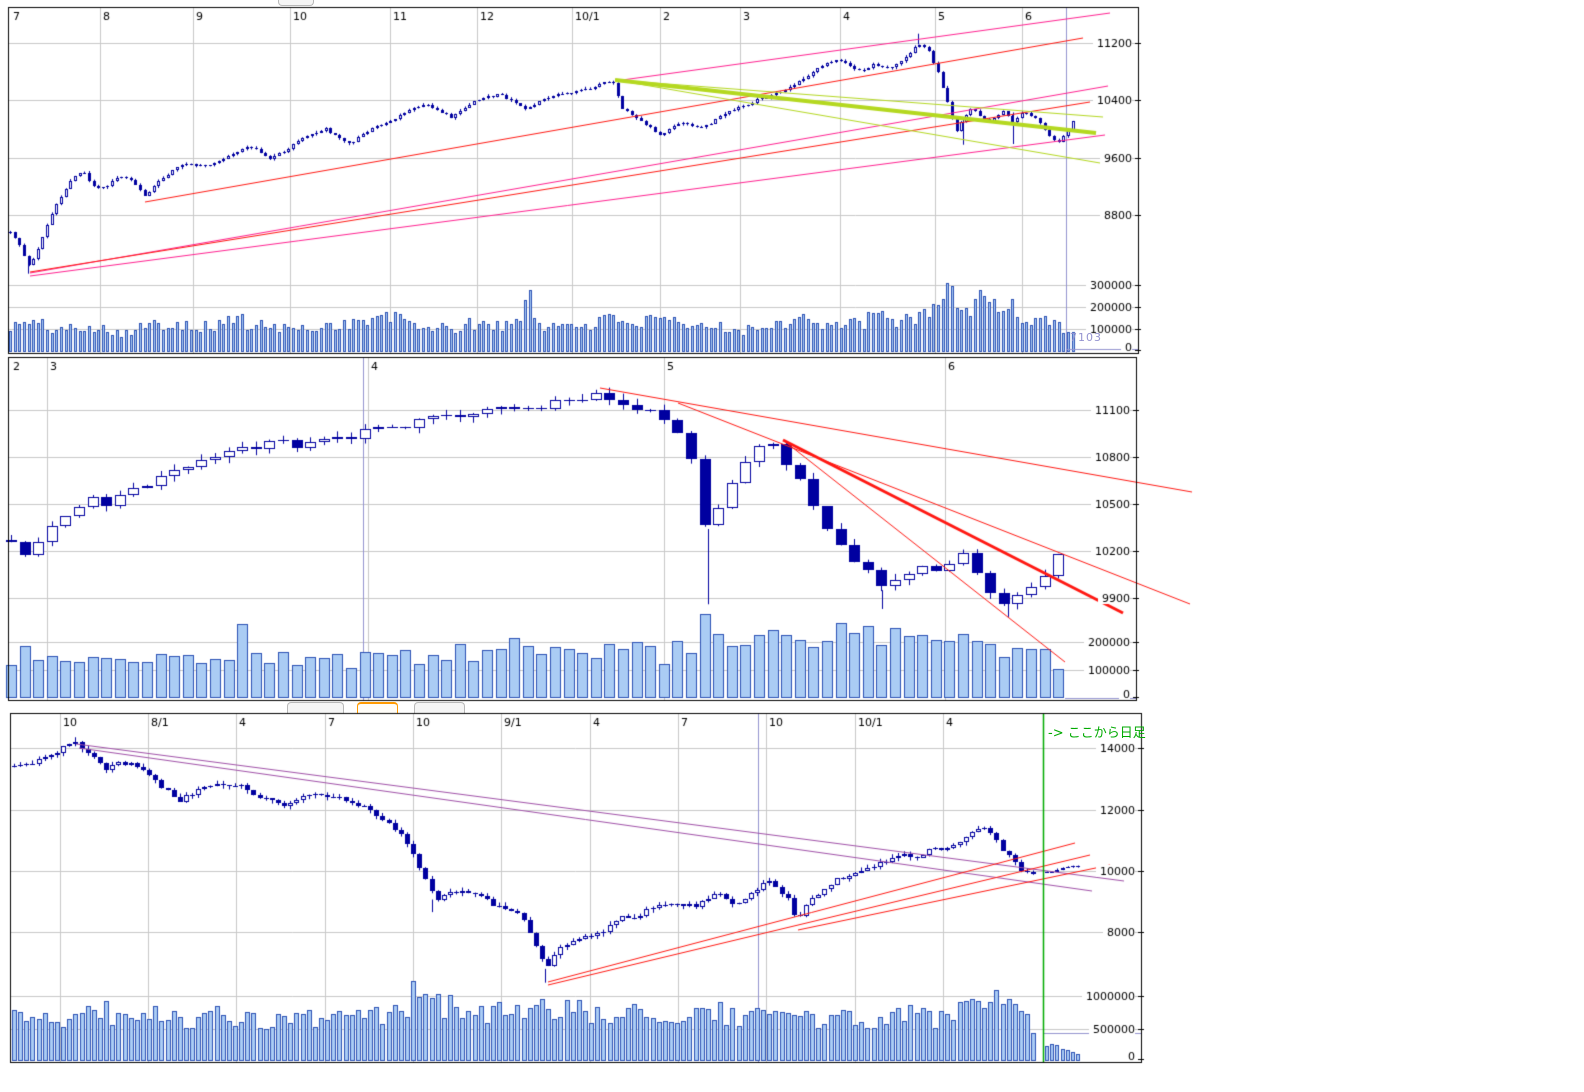  What do you see at coordinates (1097, 733) in the screenshot?
I see `daily-from-here-annotation: -> ここから日足` at bounding box center [1097, 733].